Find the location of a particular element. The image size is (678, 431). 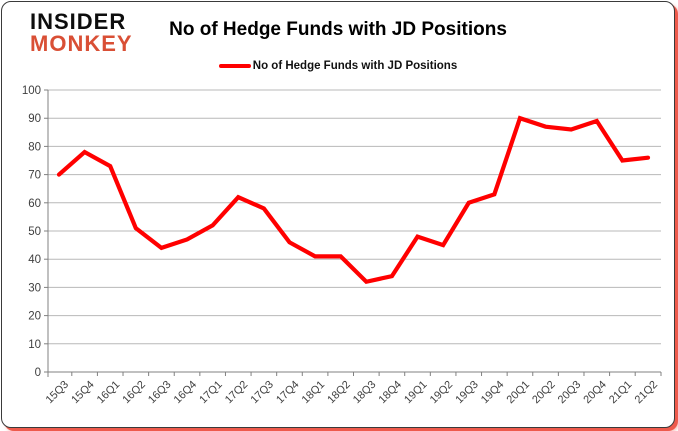

x-axis-label: 18Q4 is located at coordinates (391, 393).